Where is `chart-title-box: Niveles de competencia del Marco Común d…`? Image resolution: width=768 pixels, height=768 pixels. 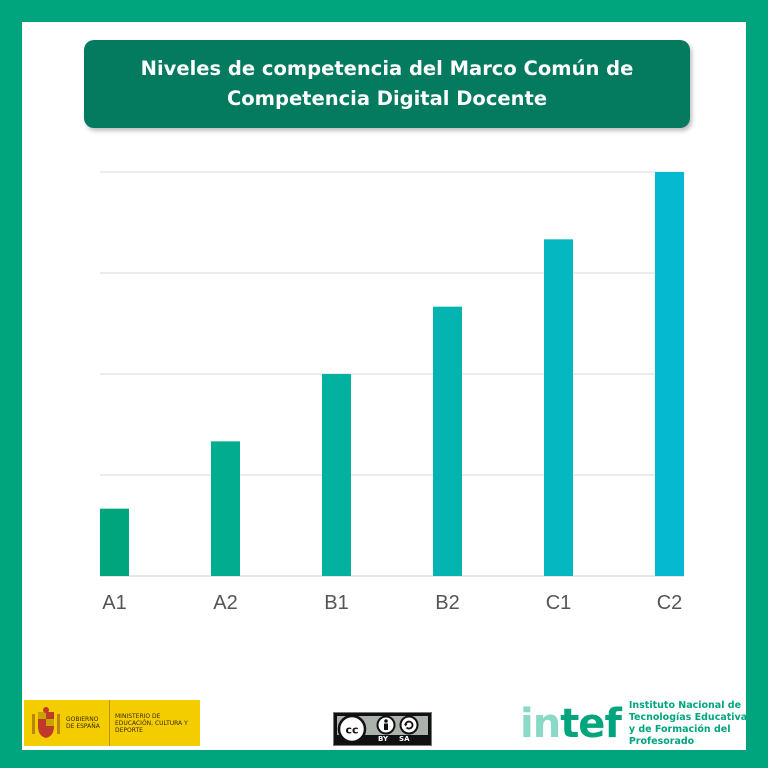 chart-title-box: Niveles de competencia del Marco Común d… is located at coordinates (387, 84).